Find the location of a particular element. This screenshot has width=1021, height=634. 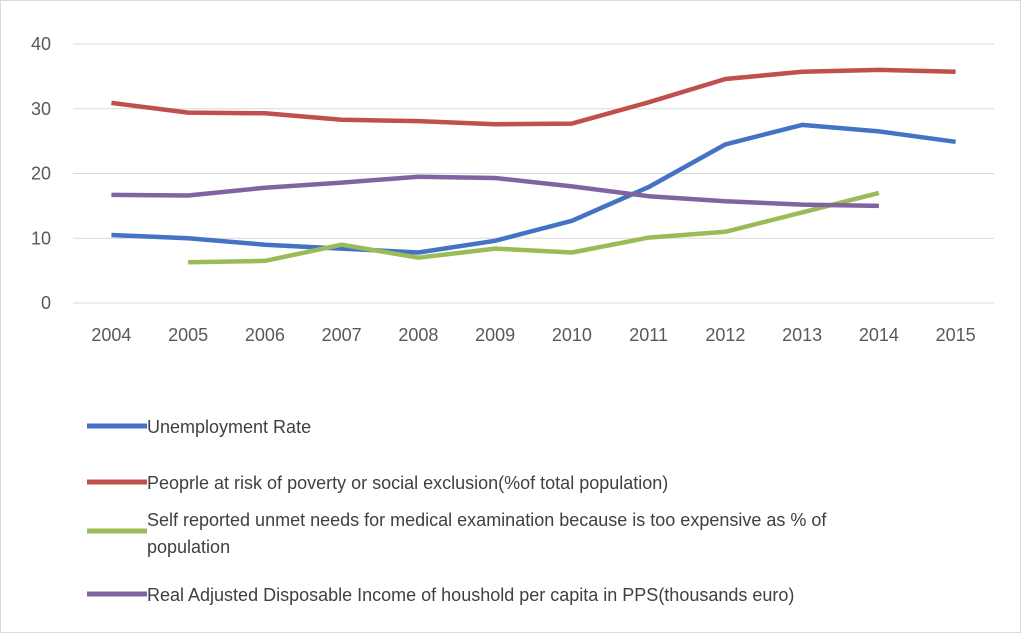

legend-label-3: population is located at coordinates (188, 547).